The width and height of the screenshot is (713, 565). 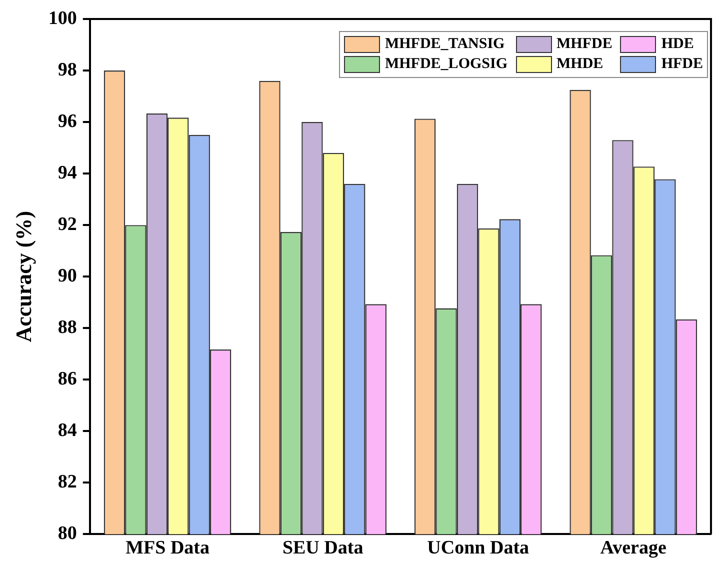 I want to click on legend-label: MHDE, so click(x=580, y=64).